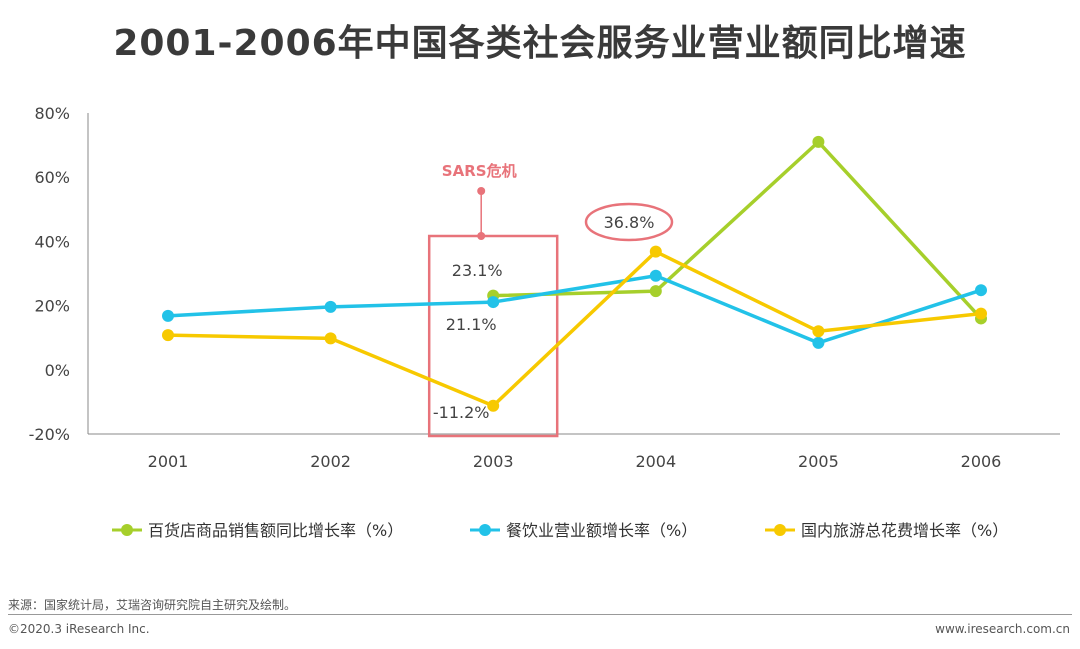  Describe the element at coordinates (574, 452) in the screenshot. I see `x-axis: 2001 2002 2003 2004 2005 2006` at that location.